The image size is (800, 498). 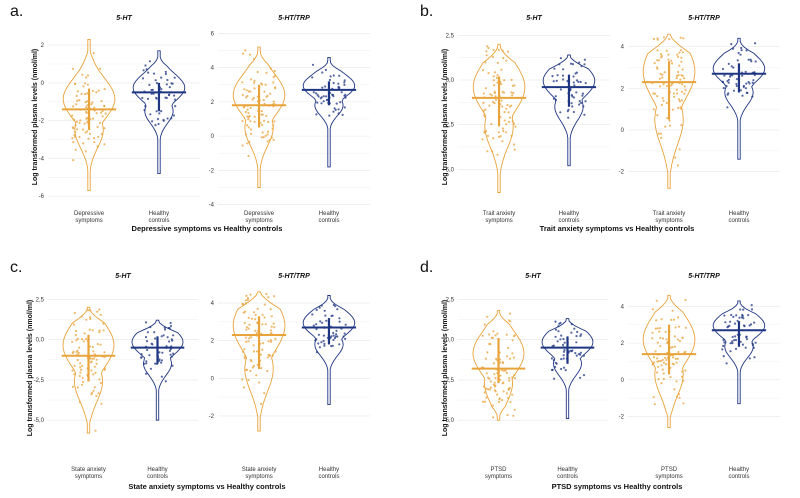 I want to click on panel-letter: a., so click(x=16, y=11).